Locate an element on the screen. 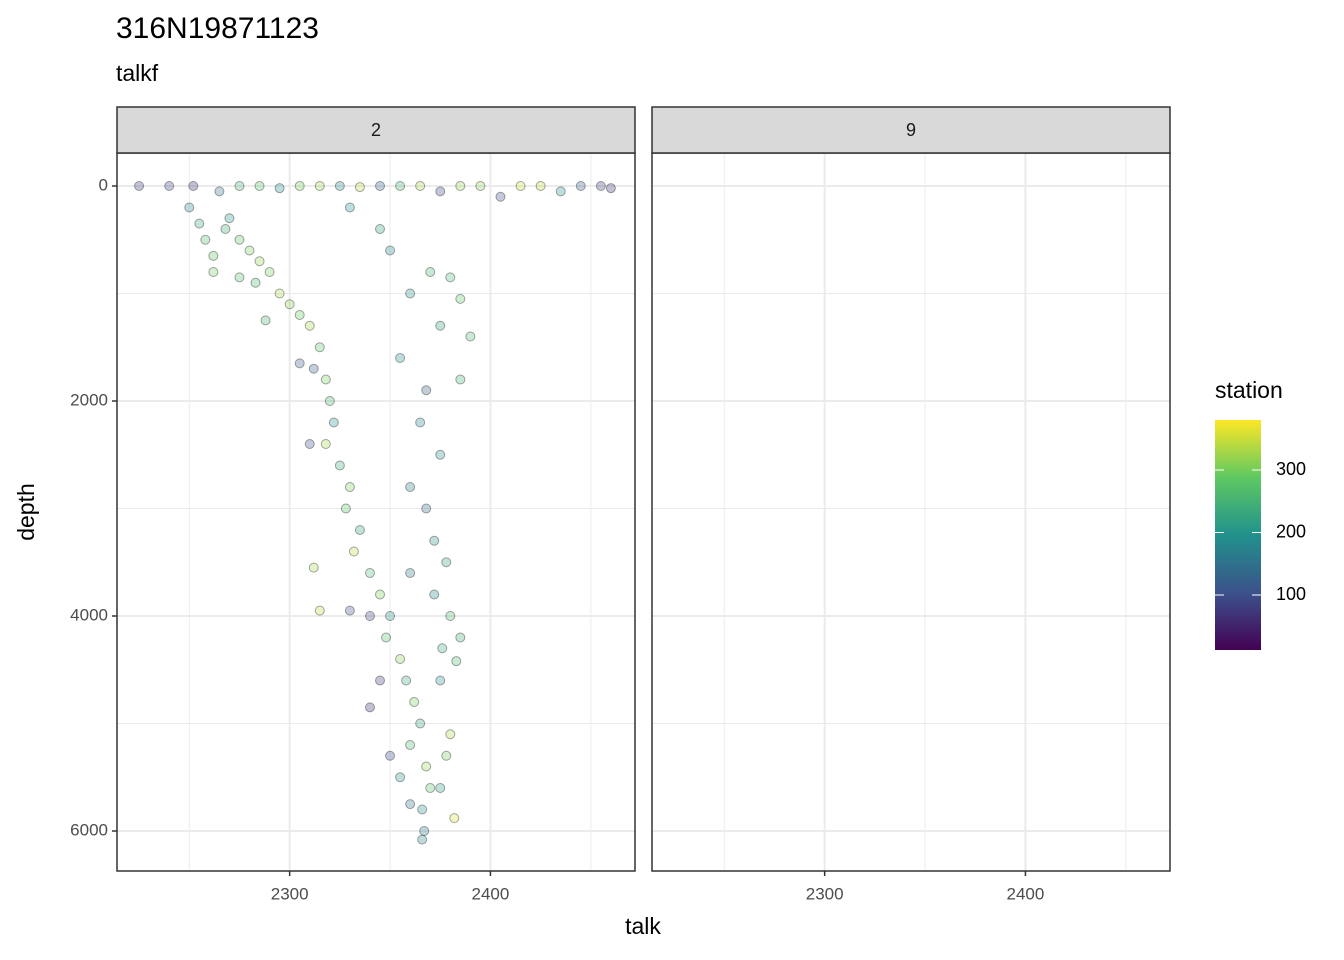 The height and width of the screenshot is (960, 1344). y-tick-label: 4000 is located at coordinates (89, 614).